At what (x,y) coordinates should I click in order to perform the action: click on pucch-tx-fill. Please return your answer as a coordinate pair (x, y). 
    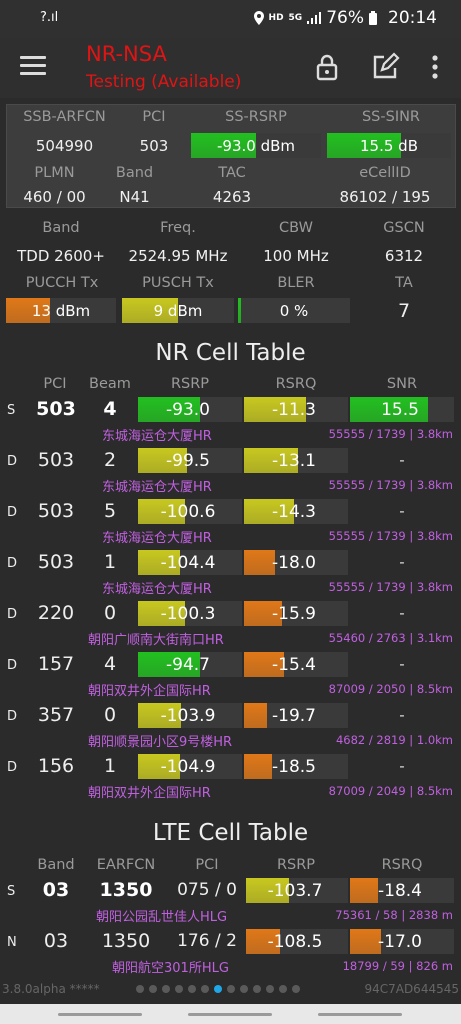
    Looking at the image, I should click on (28, 310).